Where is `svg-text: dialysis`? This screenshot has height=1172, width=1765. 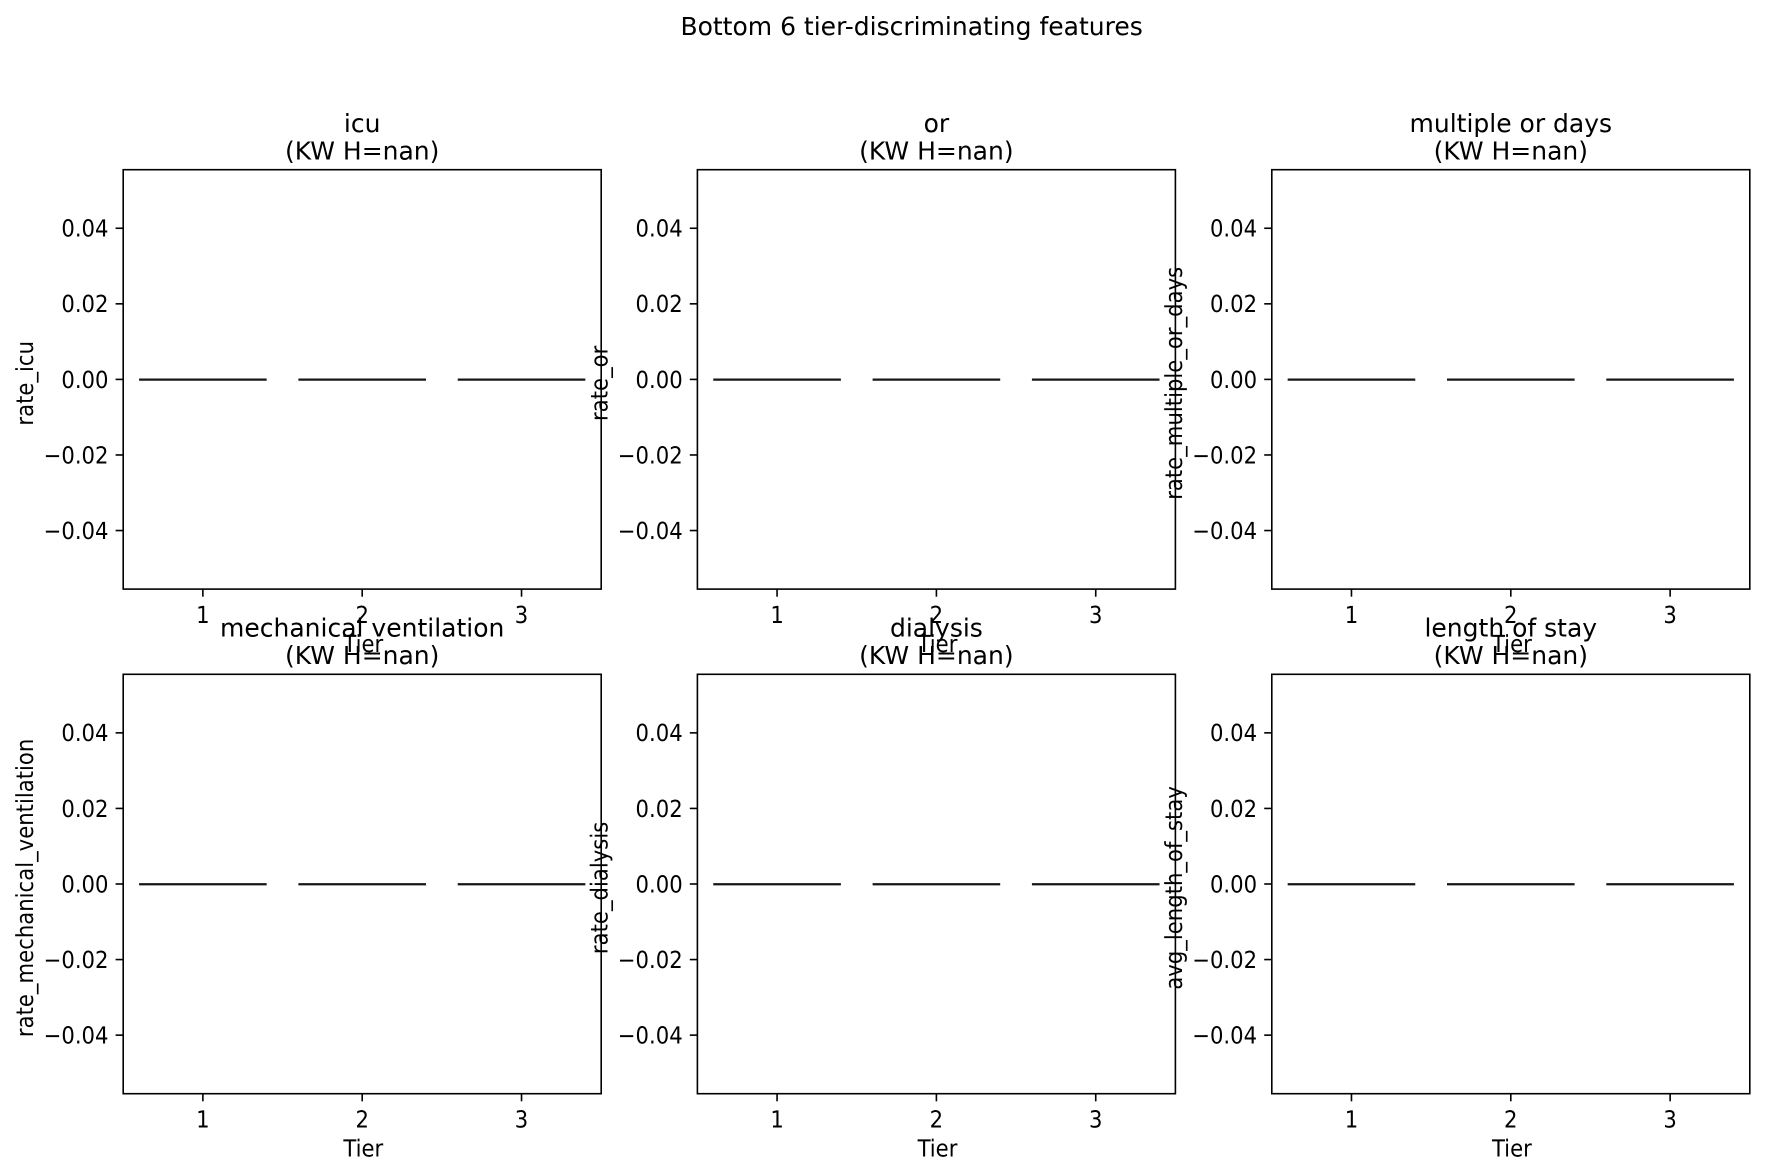
svg-text: dialysis is located at coordinates (936, 628).